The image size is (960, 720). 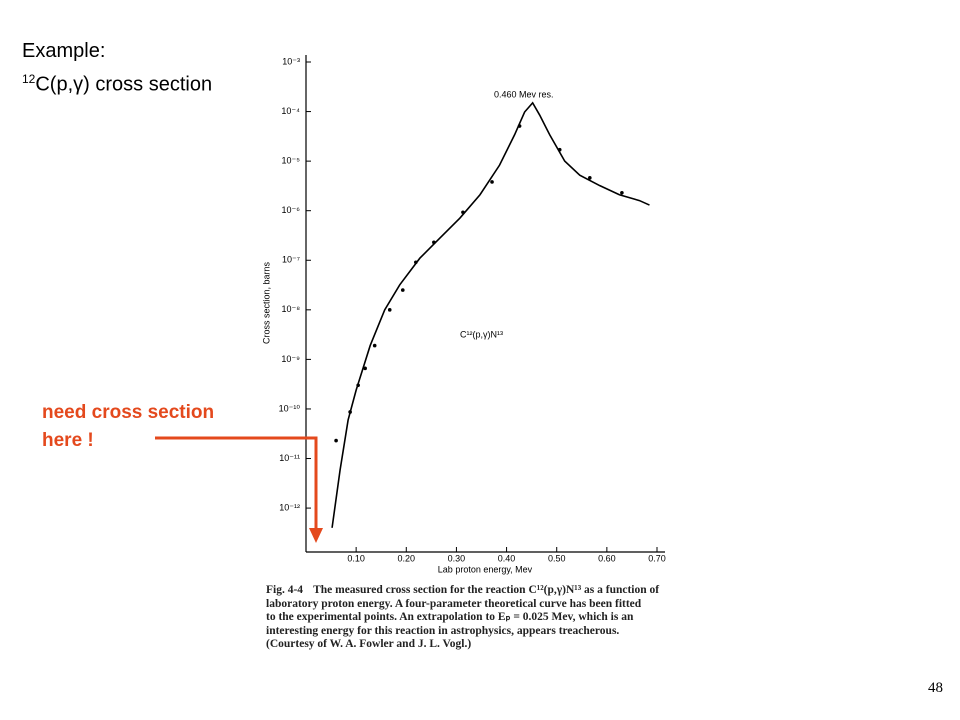 I want to click on x-axis-label: Lab proton energy, Mev, so click(x=485, y=569).